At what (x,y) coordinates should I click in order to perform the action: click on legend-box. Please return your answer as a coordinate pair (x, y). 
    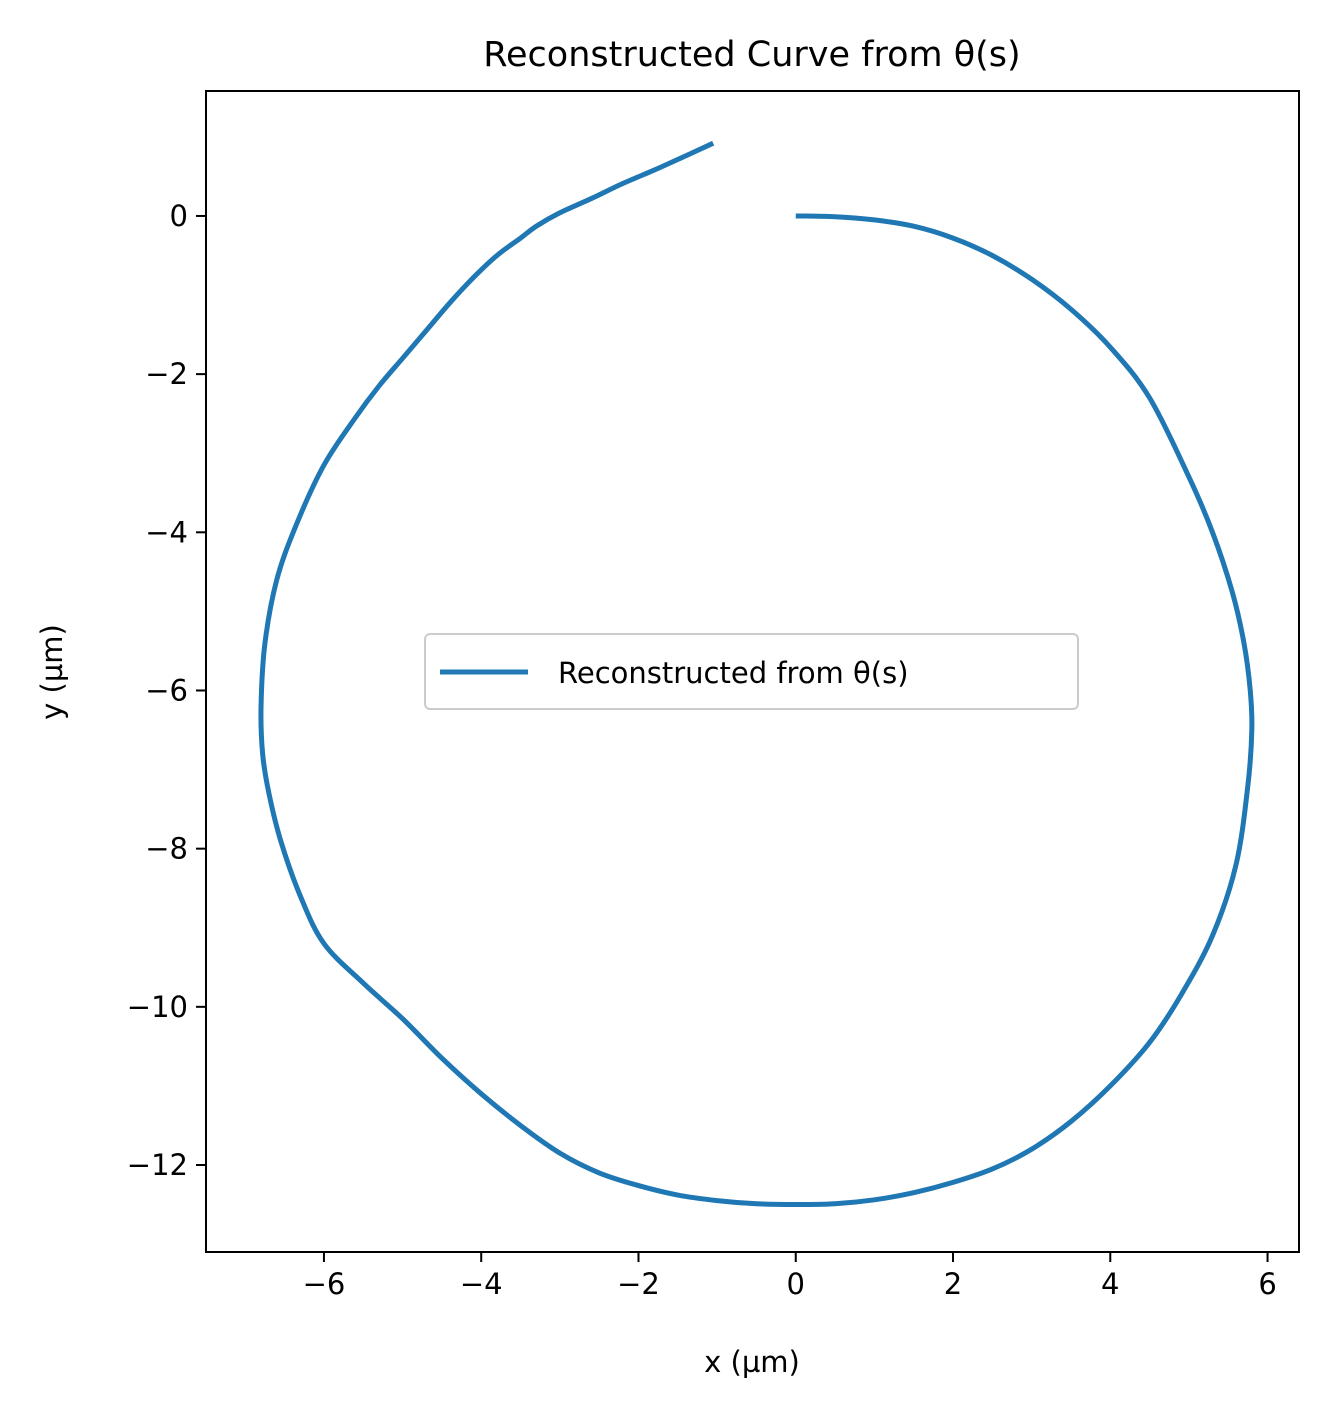
    Looking at the image, I should click on (751, 671).